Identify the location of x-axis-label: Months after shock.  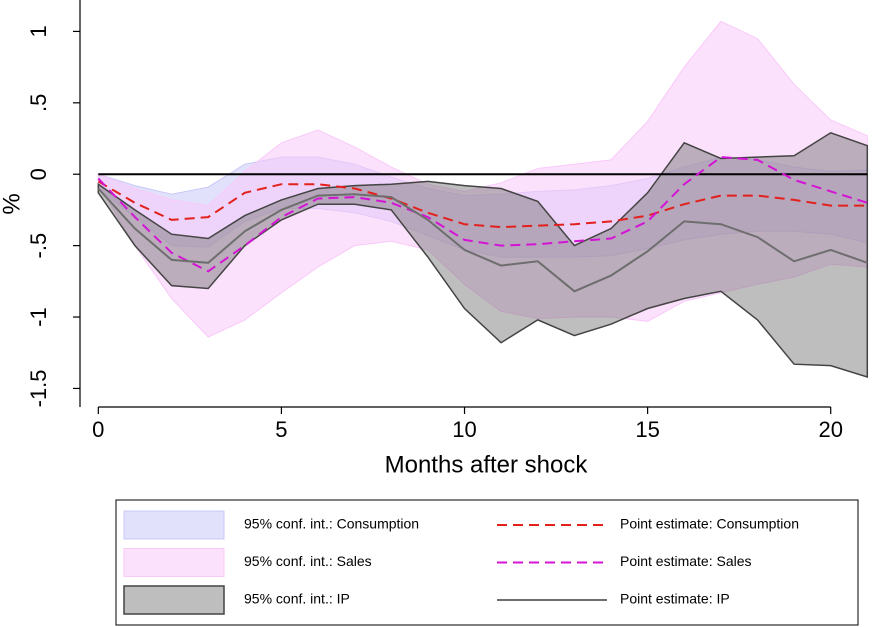
(487, 464).